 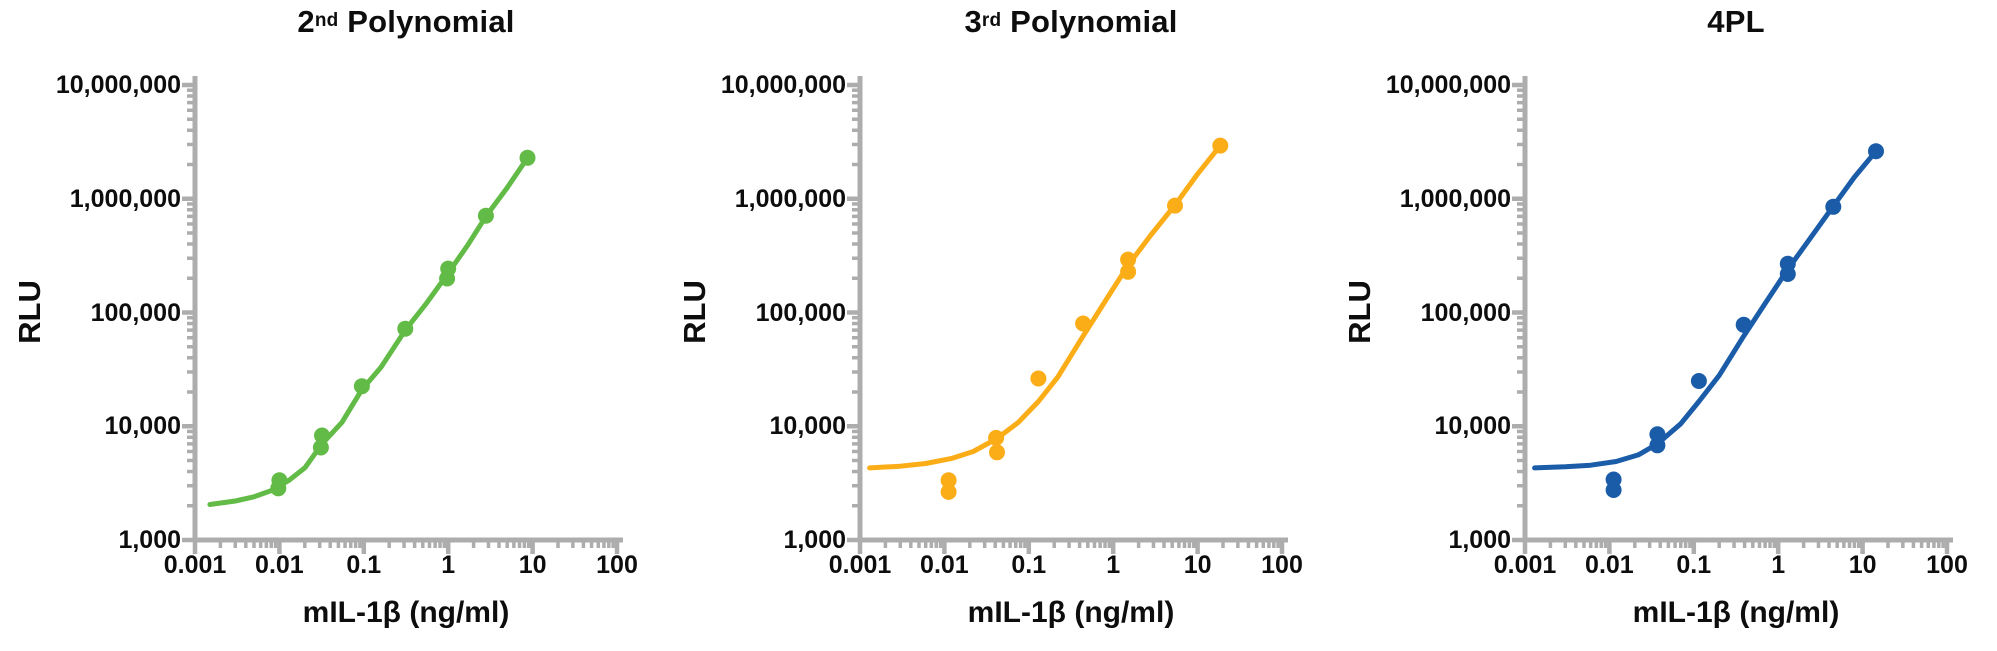 I want to click on chart-title: 4PL, so click(x=1716, y=22).